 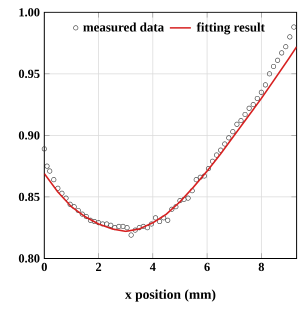 I want to click on x-tick-label: 4, so click(x=153, y=266).